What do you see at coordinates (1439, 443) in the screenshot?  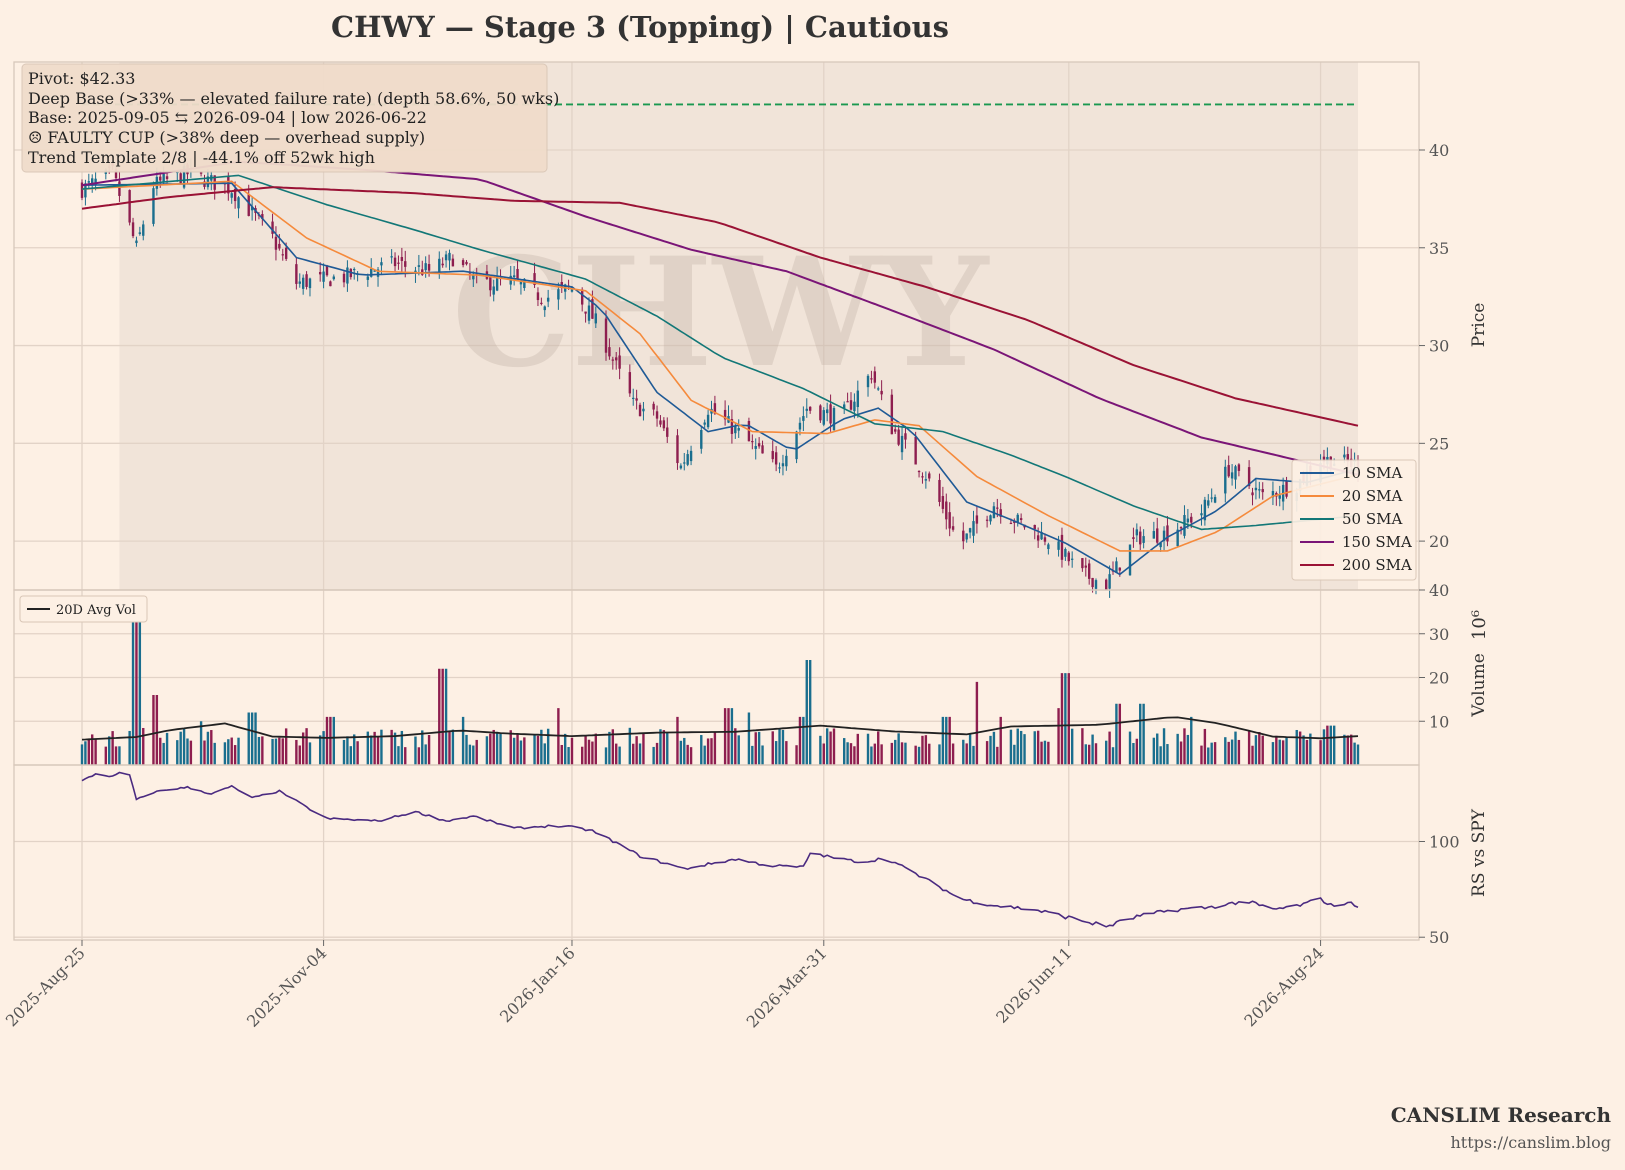 I see `price-tick-label: 25` at bounding box center [1439, 443].